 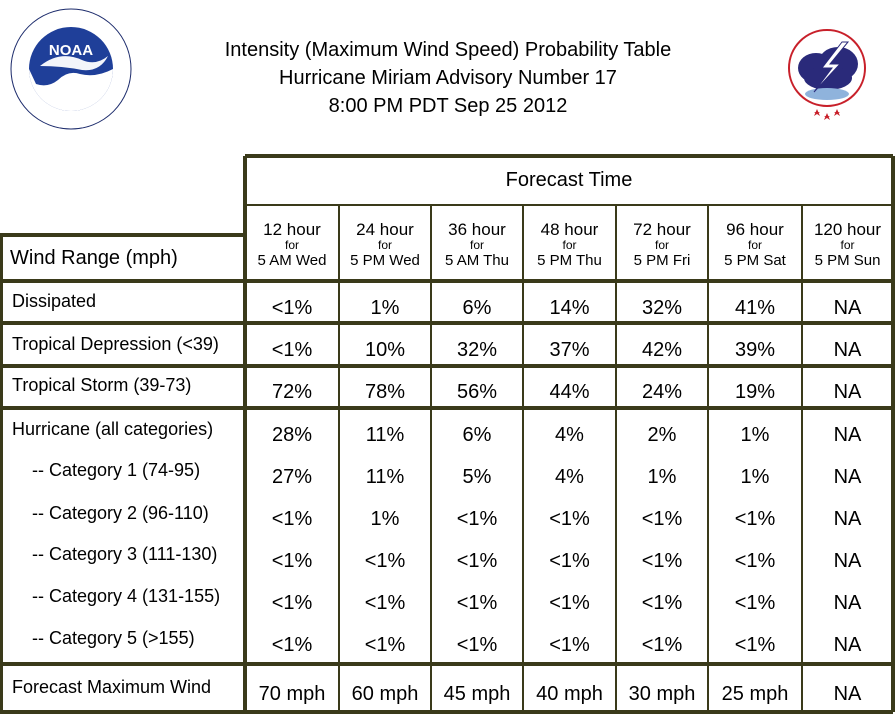 What do you see at coordinates (113, 638) in the screenshot?
I see `row-label: -- Category 5 (>155)` at bounding box center [113, 638].